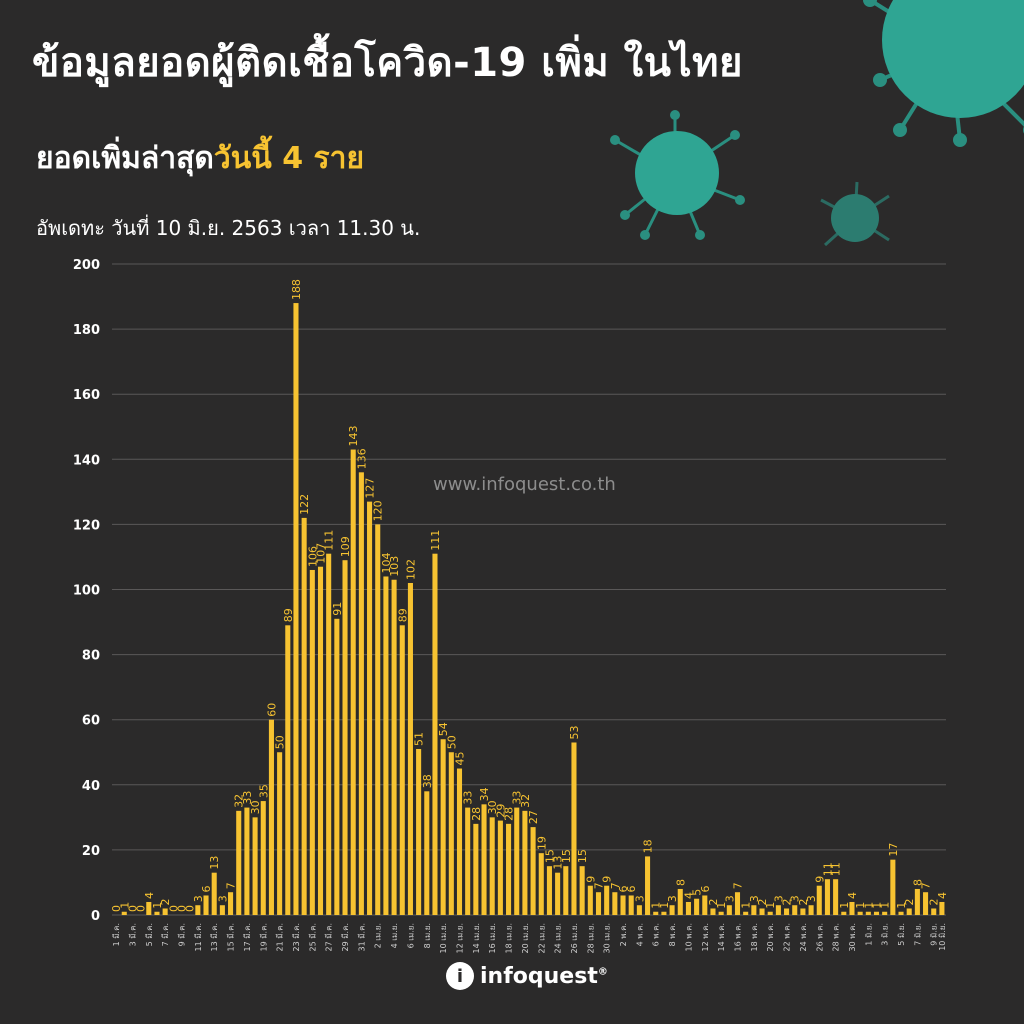 The height and width of the screenshot is (1024, 1024). Describe the element at coordinates (149, 934) in the screenshot. I see `x-tick-label: 5 มี.ค.` at that location.